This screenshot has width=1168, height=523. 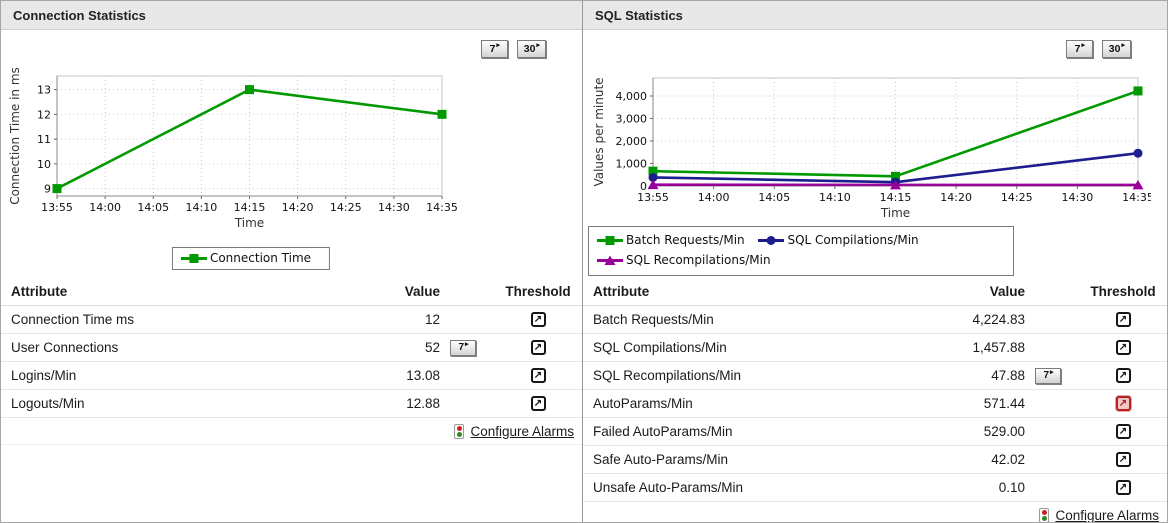 I want to click on table-row: Logins/Min 13.08 ↗, so click(x=291, y=376).